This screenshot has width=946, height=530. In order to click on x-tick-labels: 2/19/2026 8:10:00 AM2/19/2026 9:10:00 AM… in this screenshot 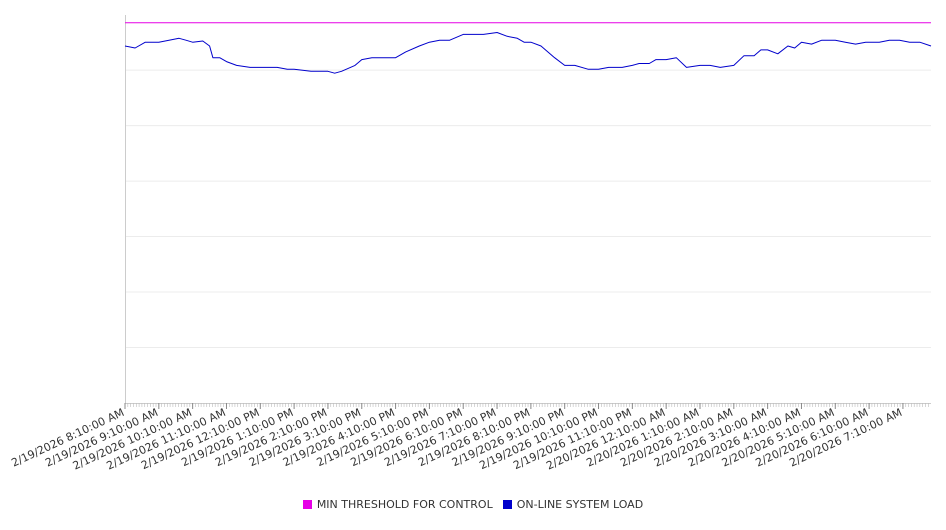, I will do `click(456, 438)`.